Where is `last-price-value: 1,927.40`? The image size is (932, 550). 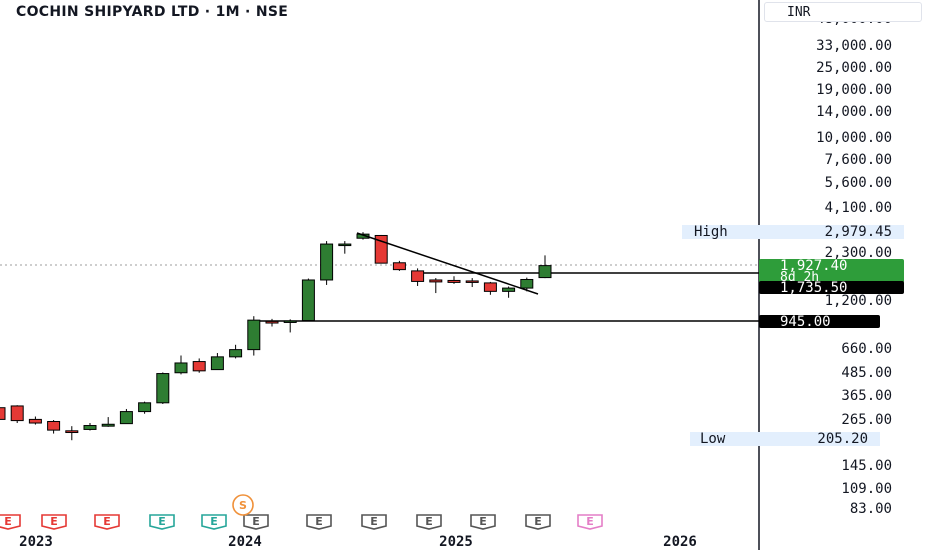 last-price-value: 1,927.40 is located at coordinates (813, 266).